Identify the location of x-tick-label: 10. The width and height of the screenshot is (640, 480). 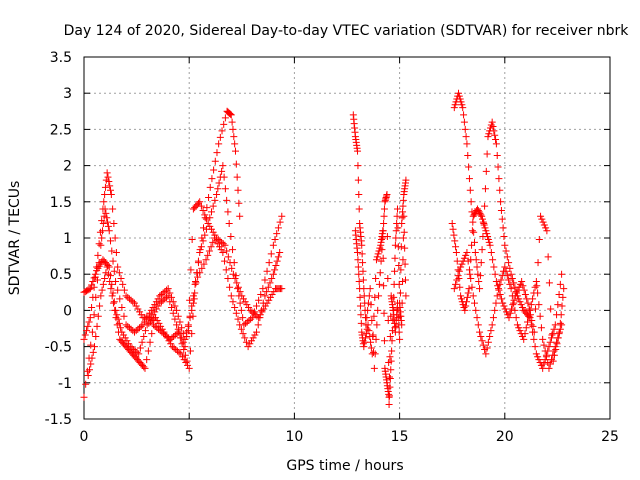
(294, 437).